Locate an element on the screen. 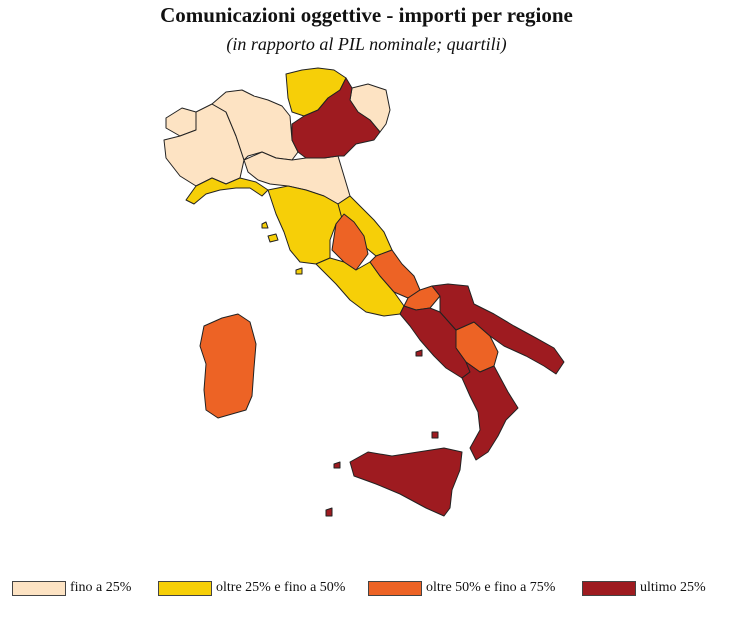 This screenshot has width=733, height=629. island-ischia is located at coordinates (419, 353).